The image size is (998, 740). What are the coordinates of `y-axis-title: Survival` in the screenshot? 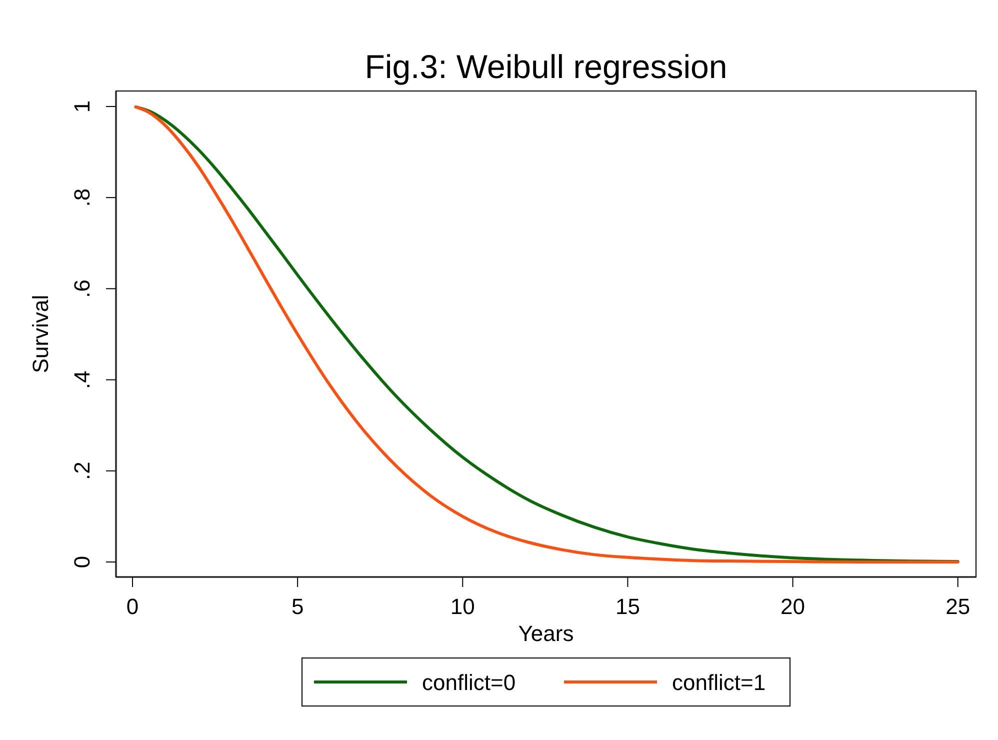 It's located at (40, 334).